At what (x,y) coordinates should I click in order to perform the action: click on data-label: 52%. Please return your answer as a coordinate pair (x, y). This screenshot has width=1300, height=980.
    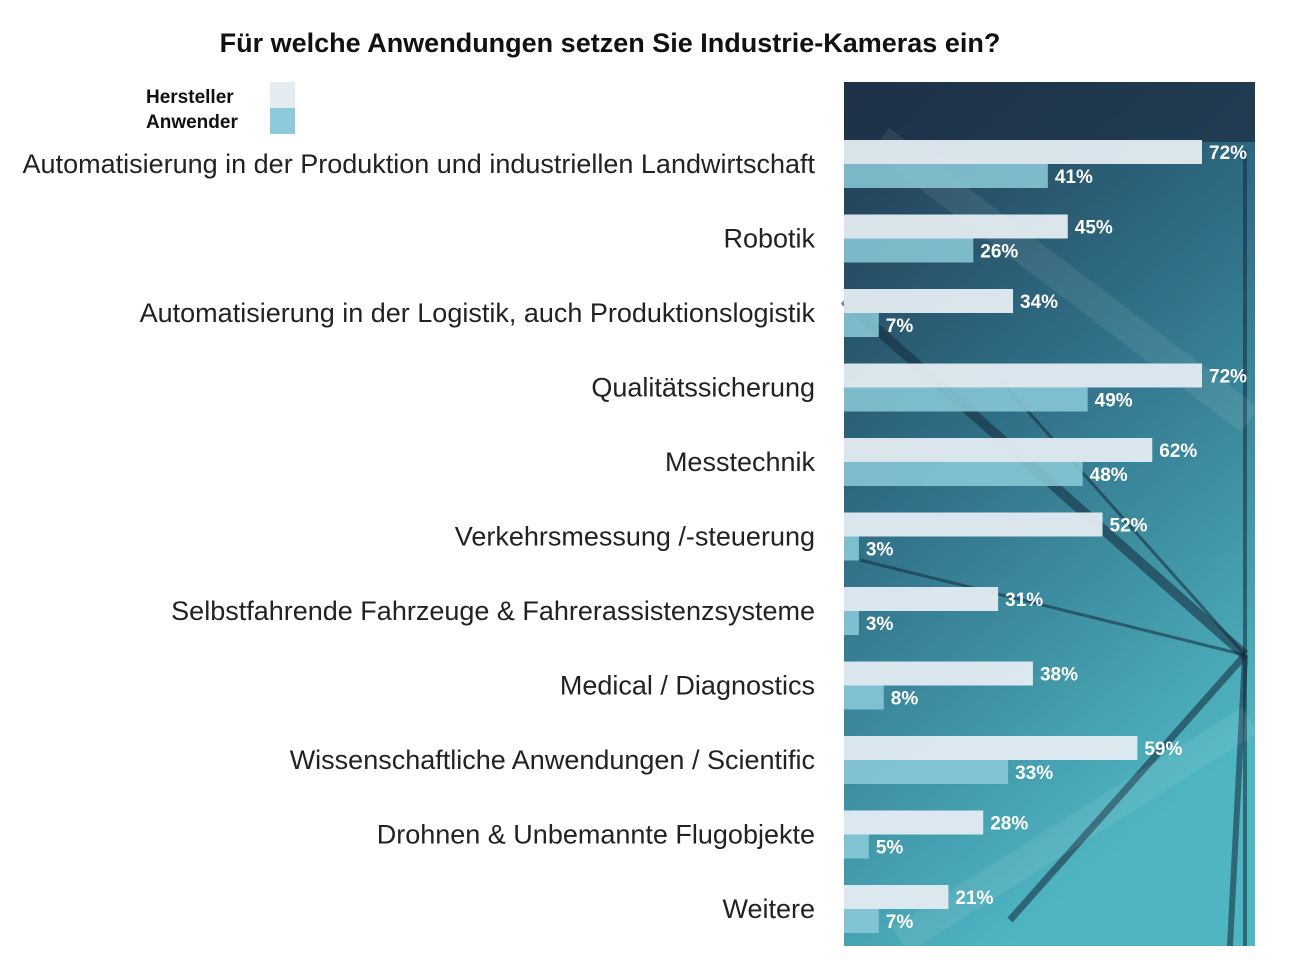
    Looking at the image, I should click on (1129, 526).